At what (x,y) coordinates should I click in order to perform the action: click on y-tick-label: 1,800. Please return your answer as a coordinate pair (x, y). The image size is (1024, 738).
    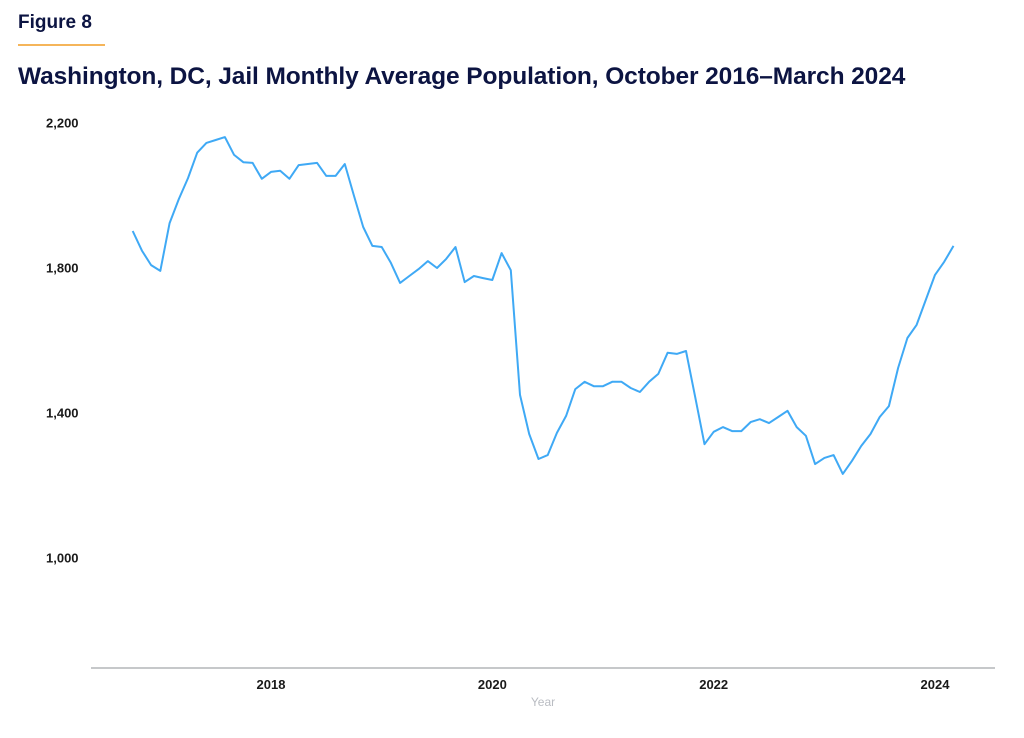
    Looking at the image, I should click on (62, 268).